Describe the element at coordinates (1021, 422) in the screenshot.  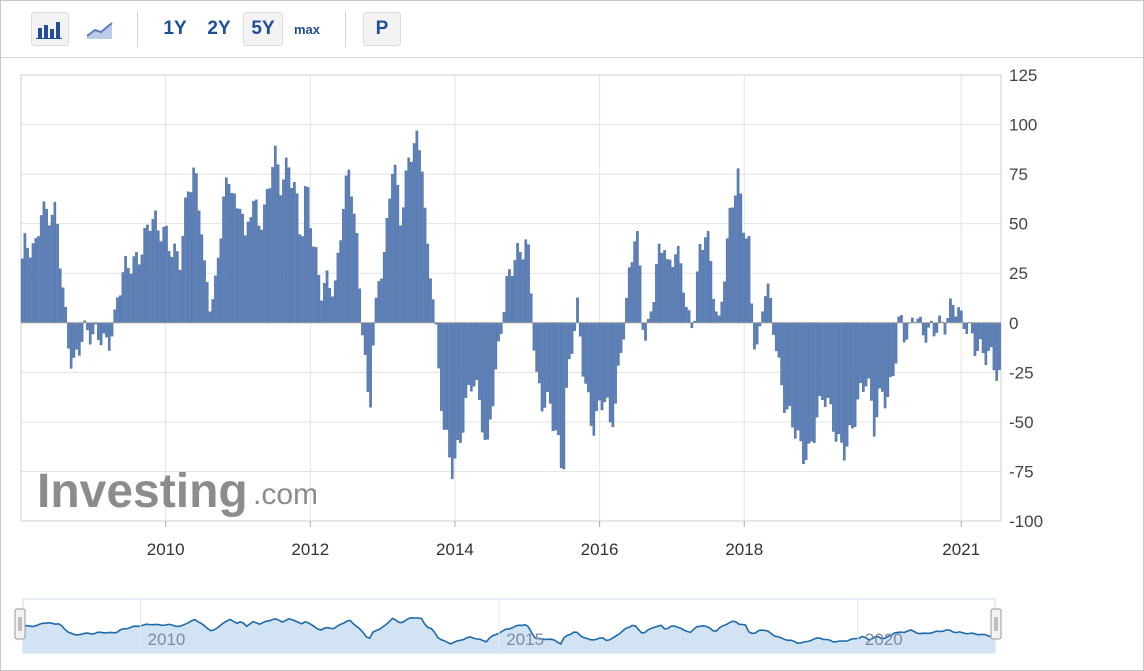
I see `y-tick-label: -50` at that location.